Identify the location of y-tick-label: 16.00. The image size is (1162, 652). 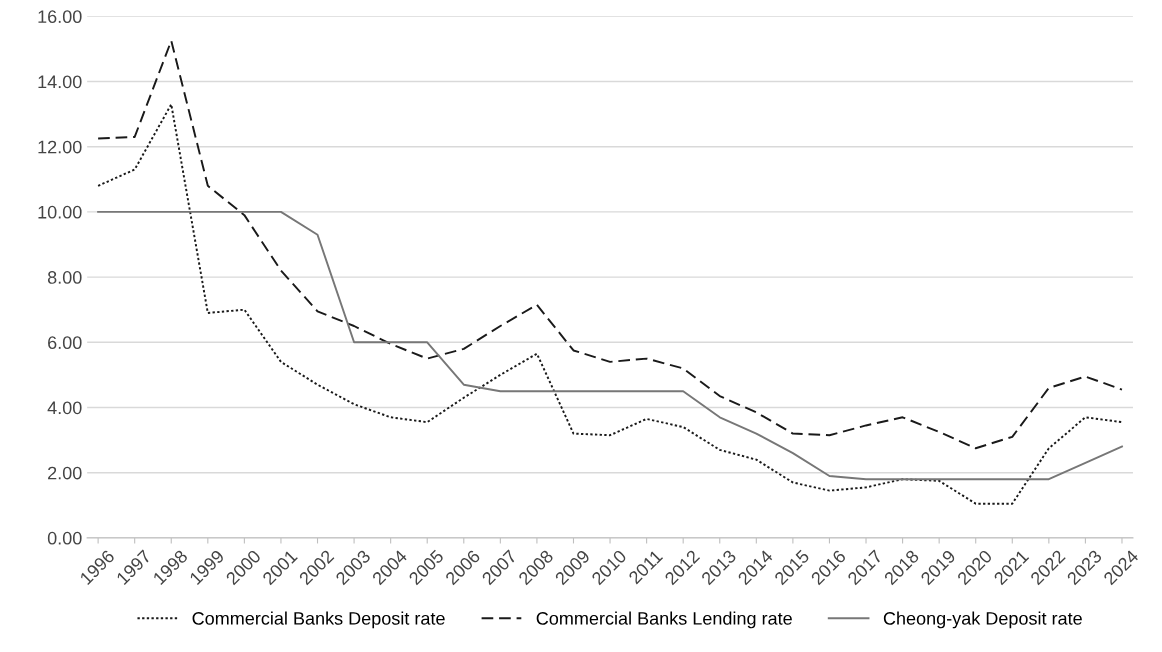
(60, 17).